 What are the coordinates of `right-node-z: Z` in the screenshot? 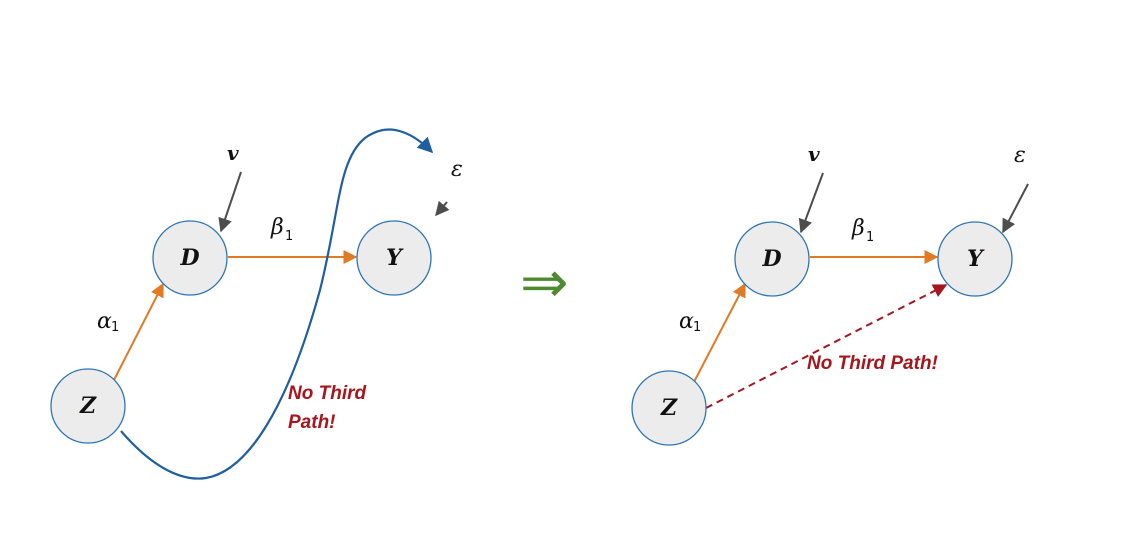 It's located at (669, 408).